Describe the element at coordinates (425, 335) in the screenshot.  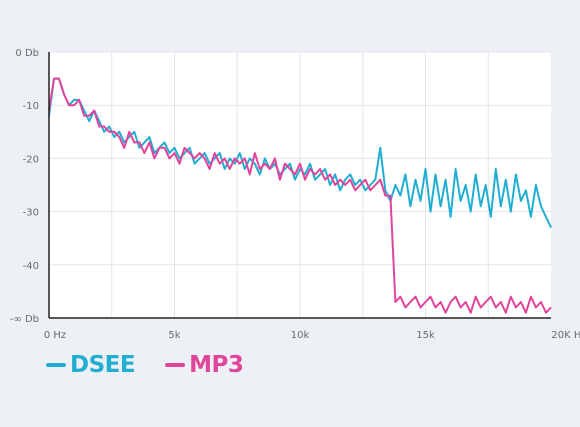
I see `x-tick-label: 15k` at that location.